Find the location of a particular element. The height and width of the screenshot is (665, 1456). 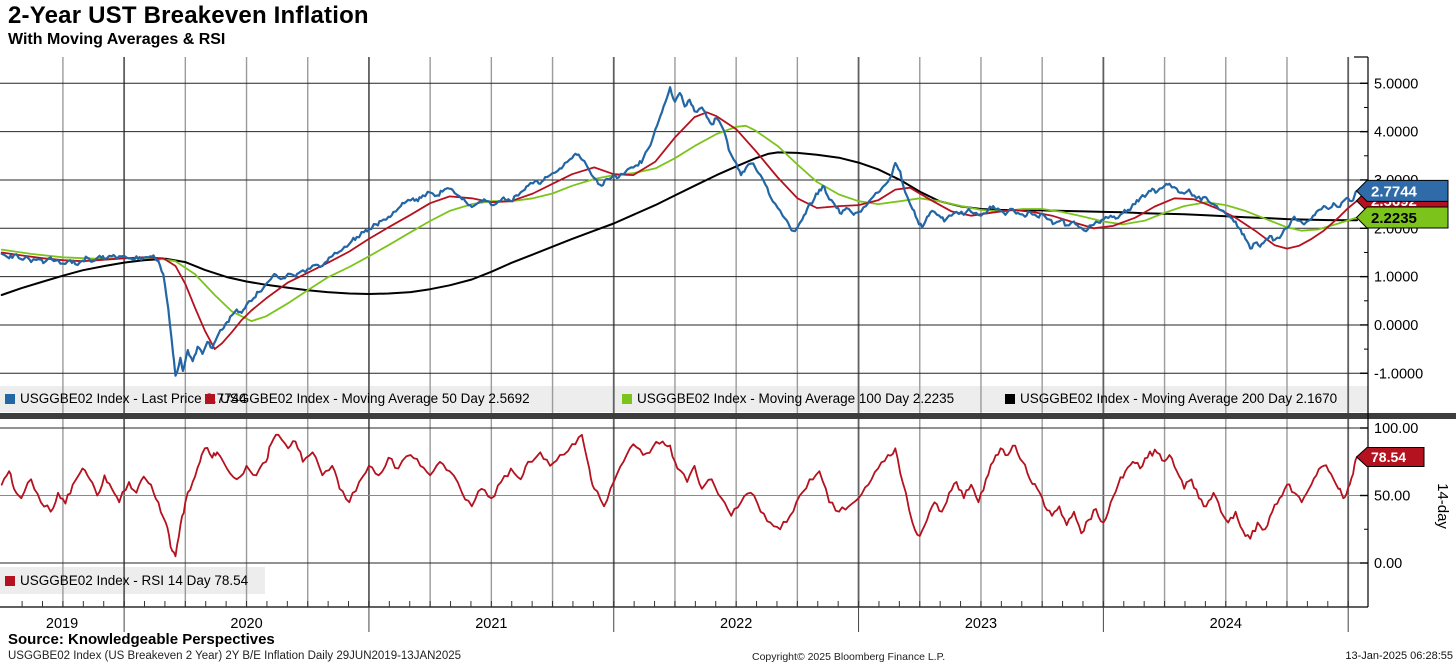

rsi-axis-label: 0.00 is located at coordinates (1388, 564).